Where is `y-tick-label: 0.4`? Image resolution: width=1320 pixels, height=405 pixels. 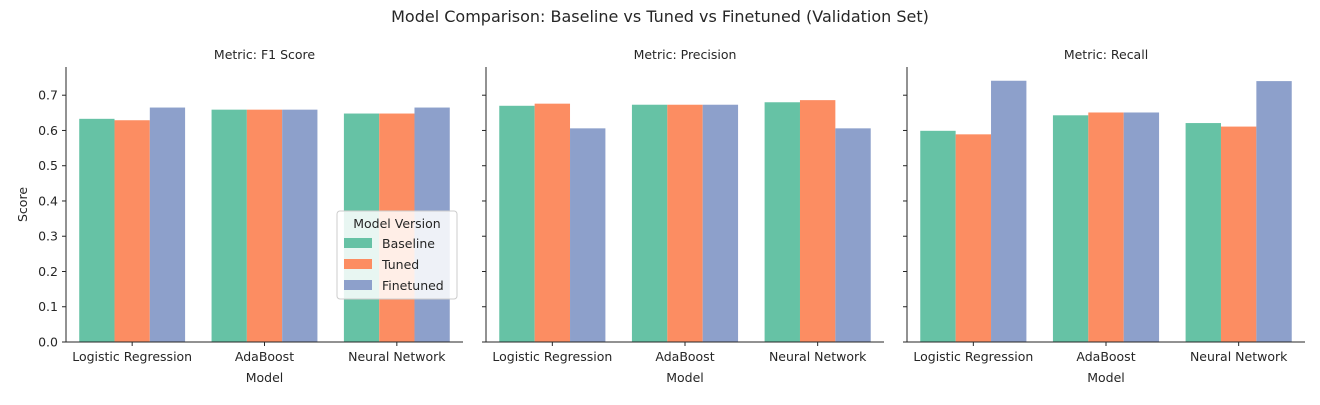 y-tick-label: 0.4 is located at coordinates (48, 200).